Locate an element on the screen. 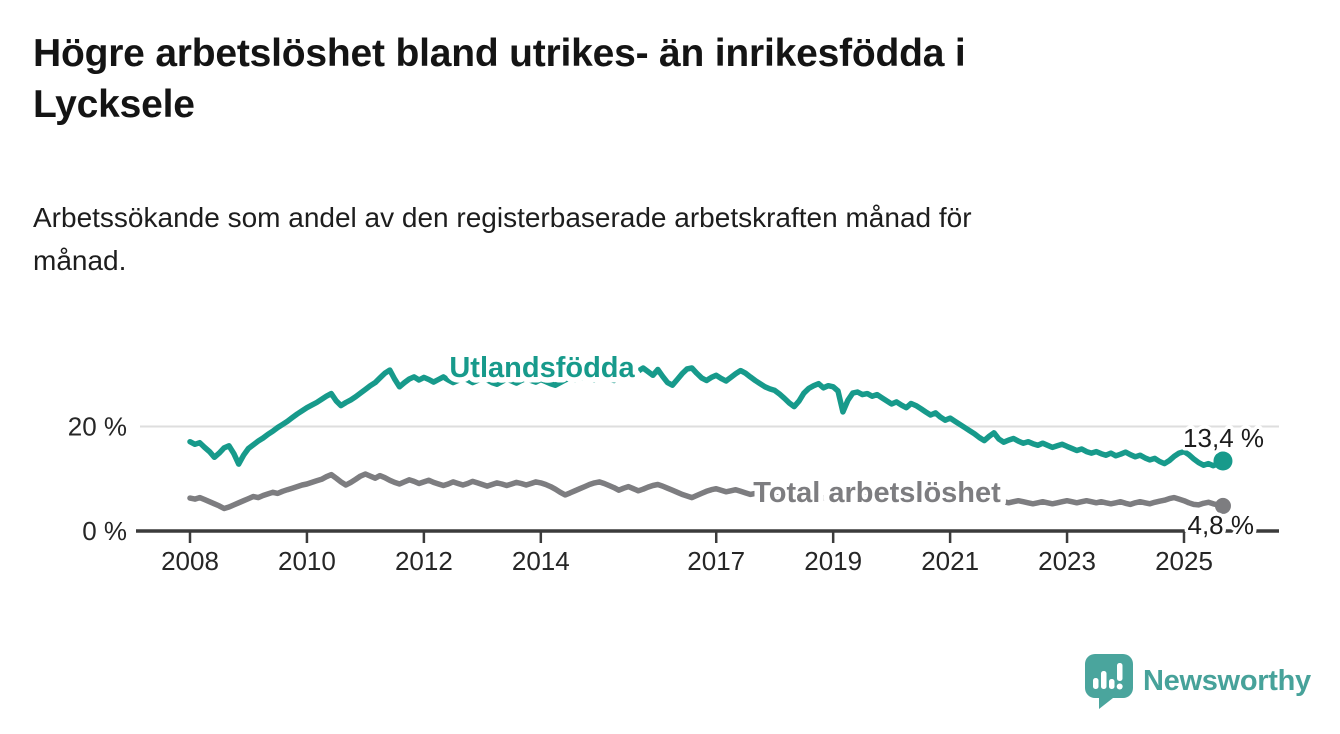  y-tick-label: 20 % is located at coordinates (97, 427).